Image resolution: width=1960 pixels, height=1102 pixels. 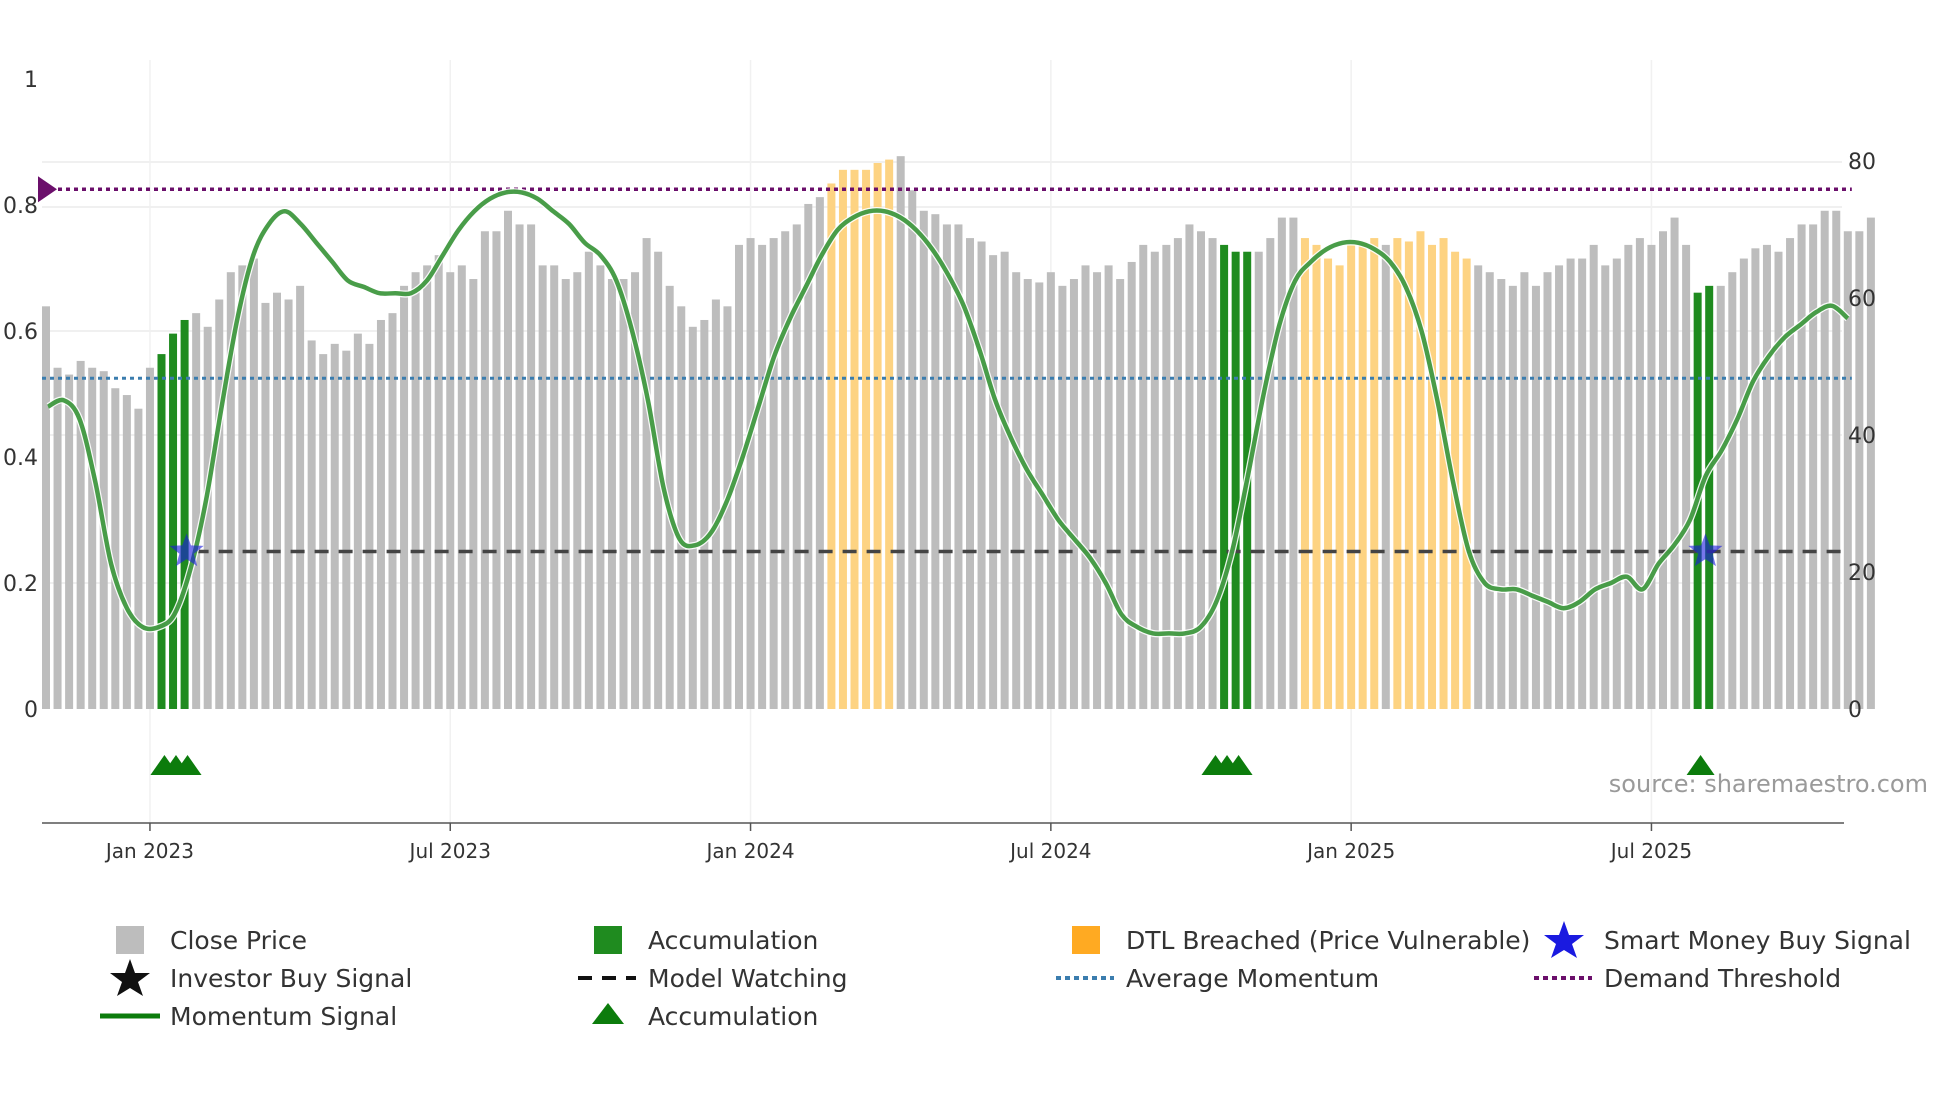 I want to click on legend-close-price: Close Price, so click(x=238, y=940).